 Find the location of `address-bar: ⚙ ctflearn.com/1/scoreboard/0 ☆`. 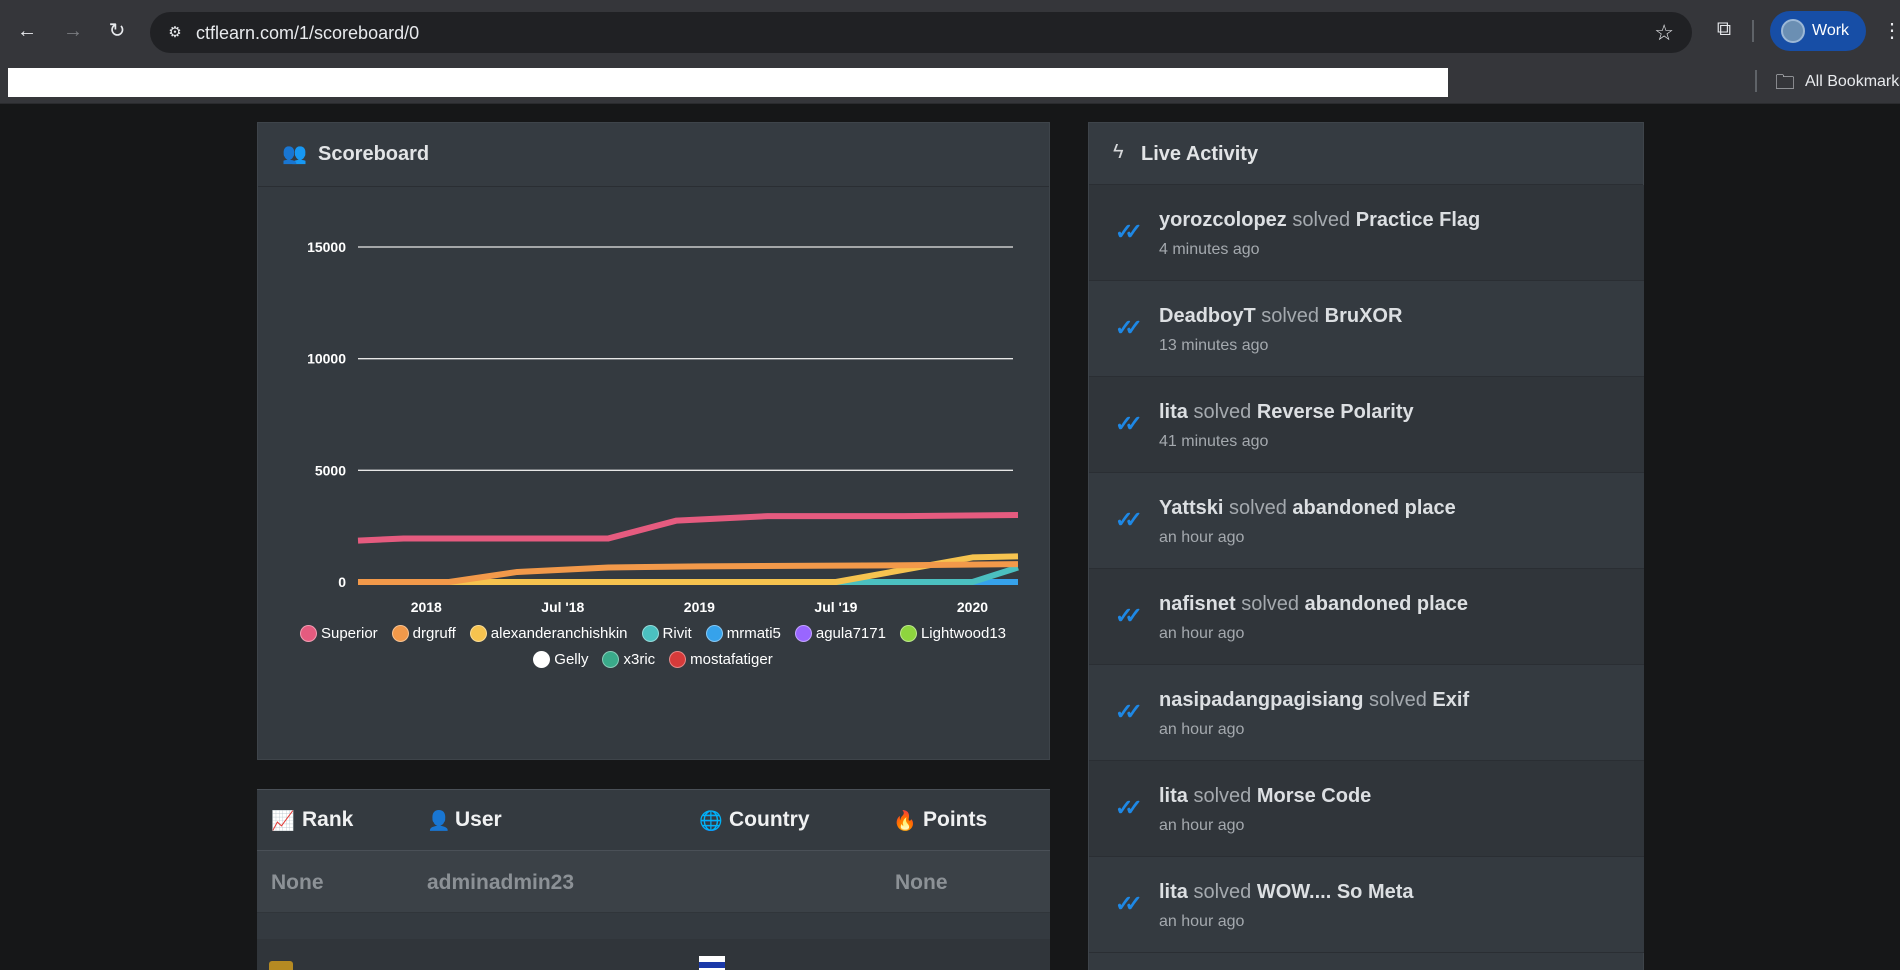

address-bar: ⚙ ctflearn.com/1/scoreboard/0 ☆ is located at coordinates (921, 32).